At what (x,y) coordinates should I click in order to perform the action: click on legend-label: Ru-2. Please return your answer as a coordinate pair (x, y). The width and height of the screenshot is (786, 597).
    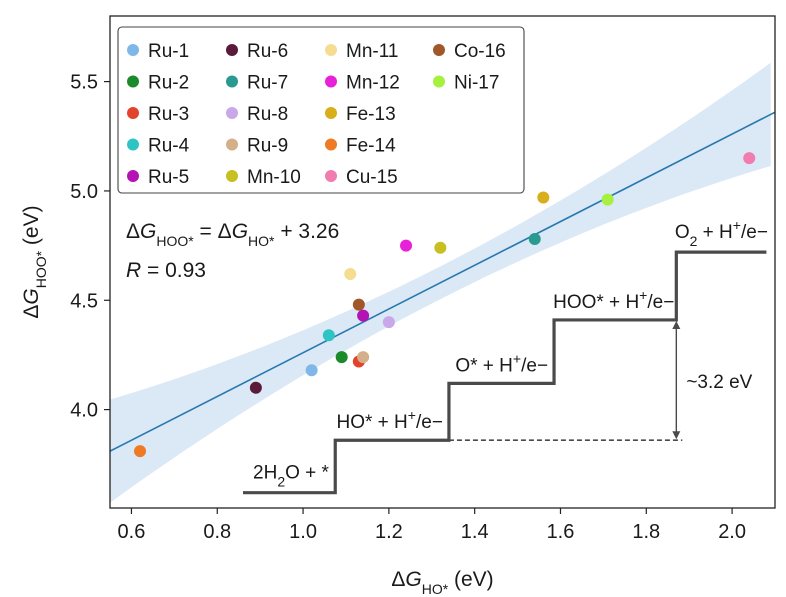
    Looking at the image, I should click on (168, 83).